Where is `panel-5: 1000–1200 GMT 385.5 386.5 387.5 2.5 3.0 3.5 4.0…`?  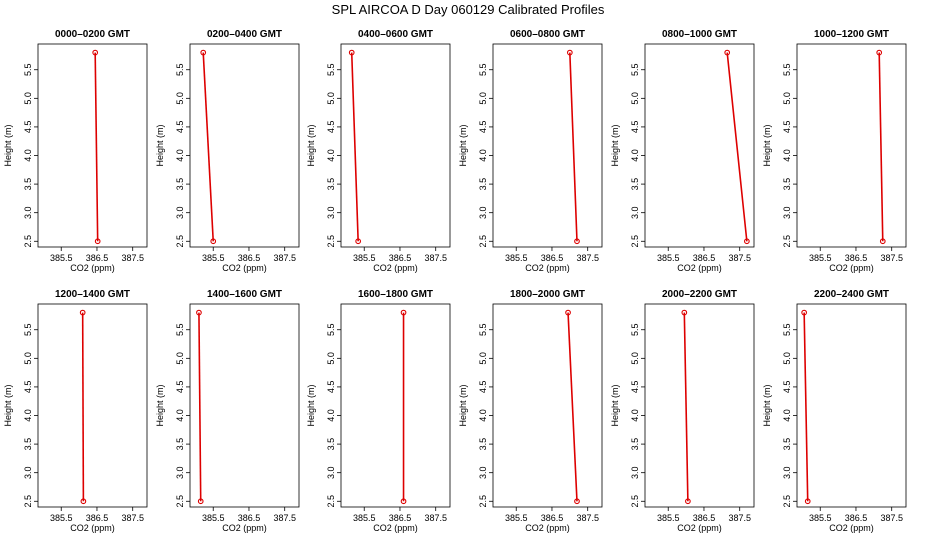 panel-5: 1000–1200 GMT 385.5 386.5 387.5 2.5 3.0 3.5 4.0… is located at coordinates (834, 151).